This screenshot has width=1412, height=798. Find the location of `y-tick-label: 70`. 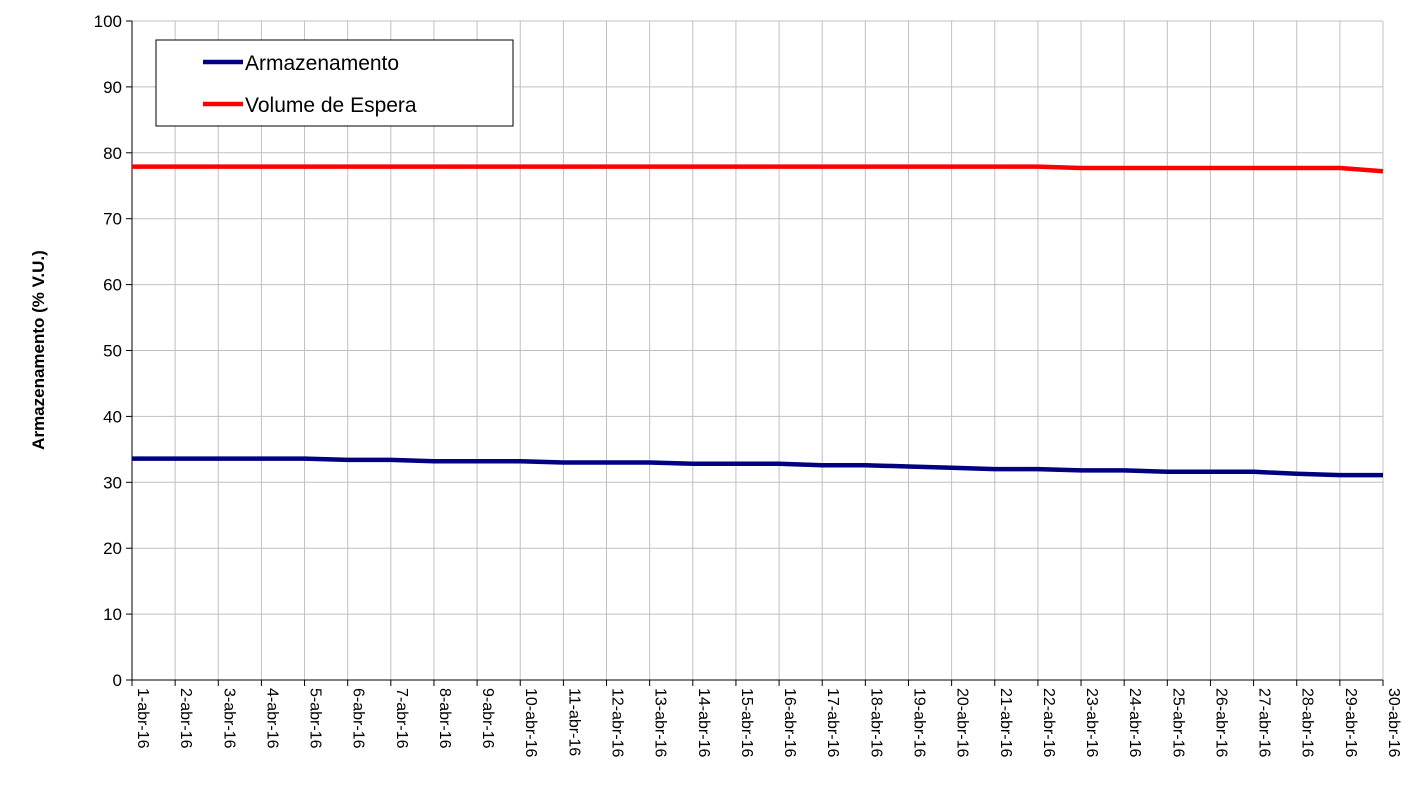

y-tick-label: 70 is located at coordinates (112, 219).